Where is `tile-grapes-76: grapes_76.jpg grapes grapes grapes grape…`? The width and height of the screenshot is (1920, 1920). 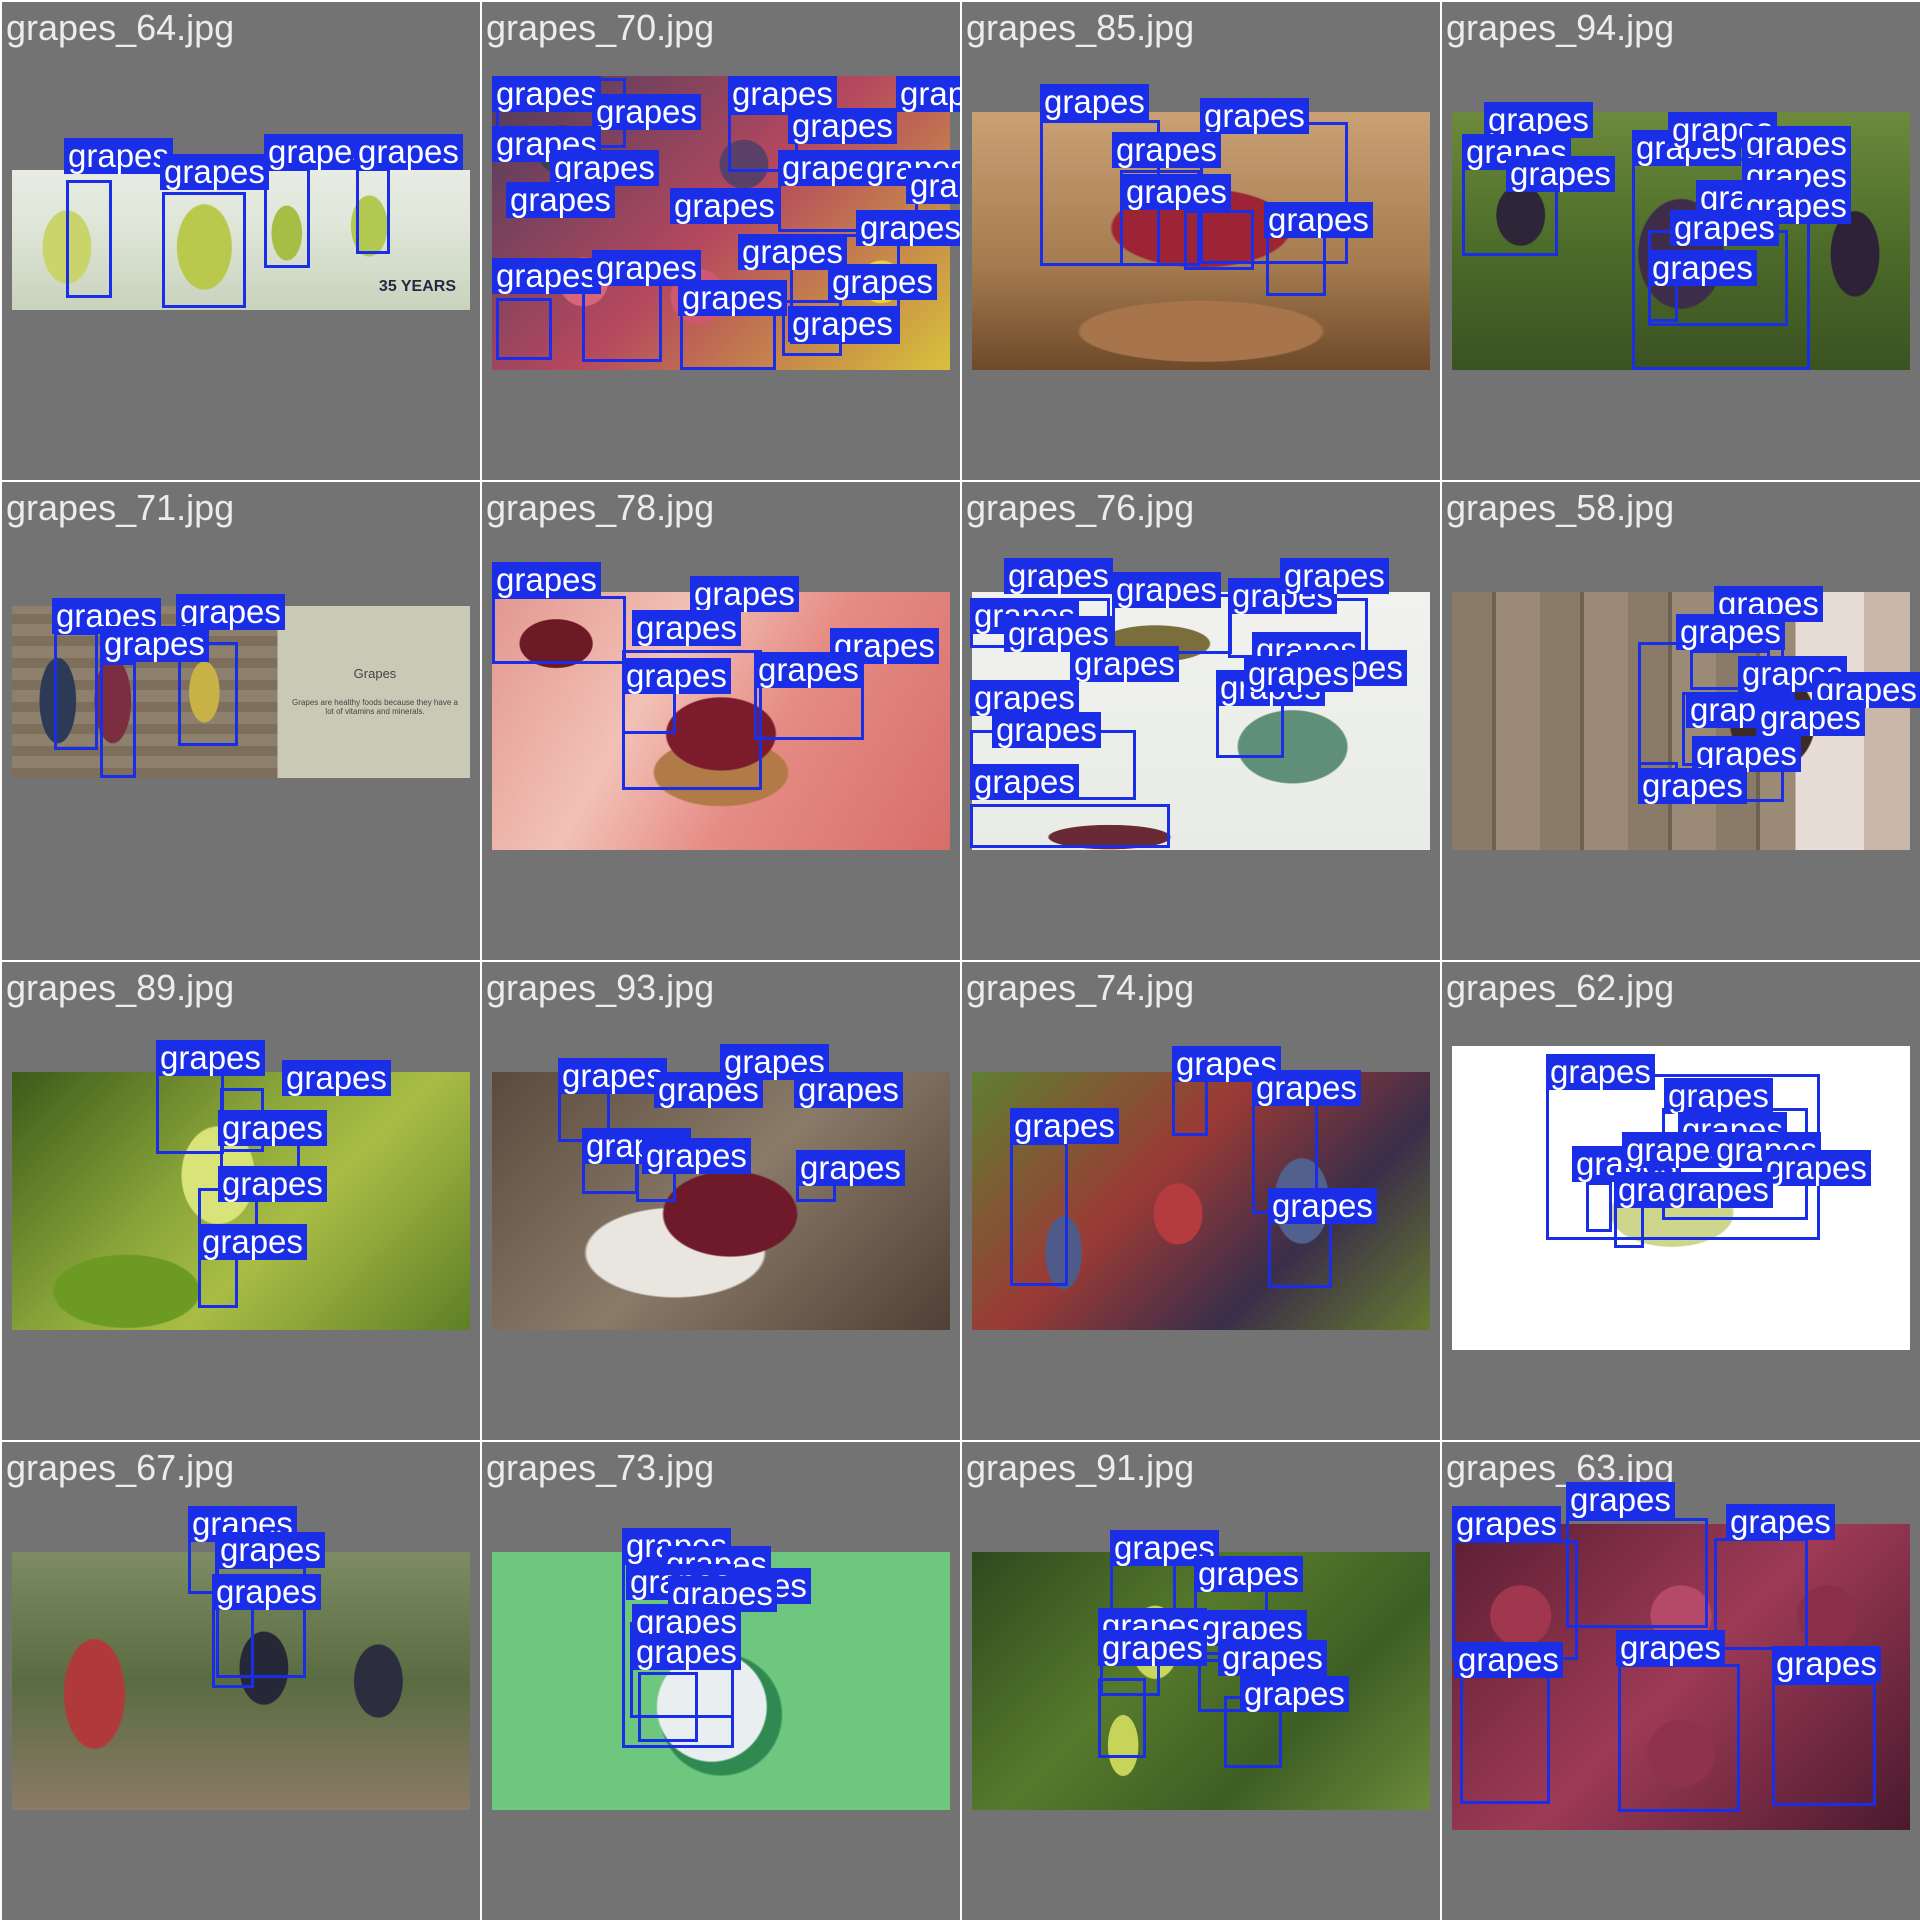 tile-grapes-76: grapes_76.jpg grapes grapes grapes grape… is located at coordinates (1201, 721).